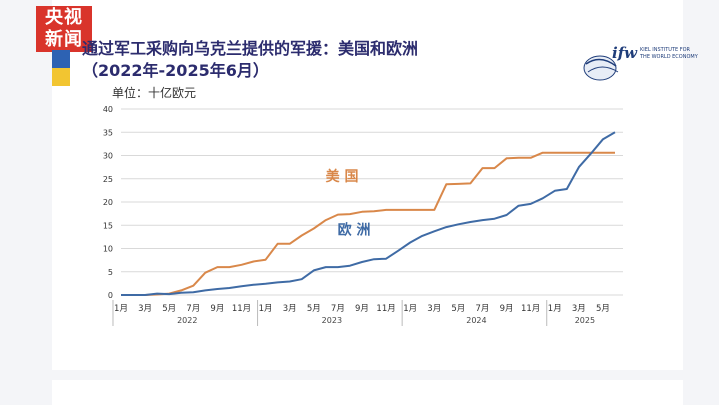  I want to click on y-tick-label: 35, so click(108, 132).